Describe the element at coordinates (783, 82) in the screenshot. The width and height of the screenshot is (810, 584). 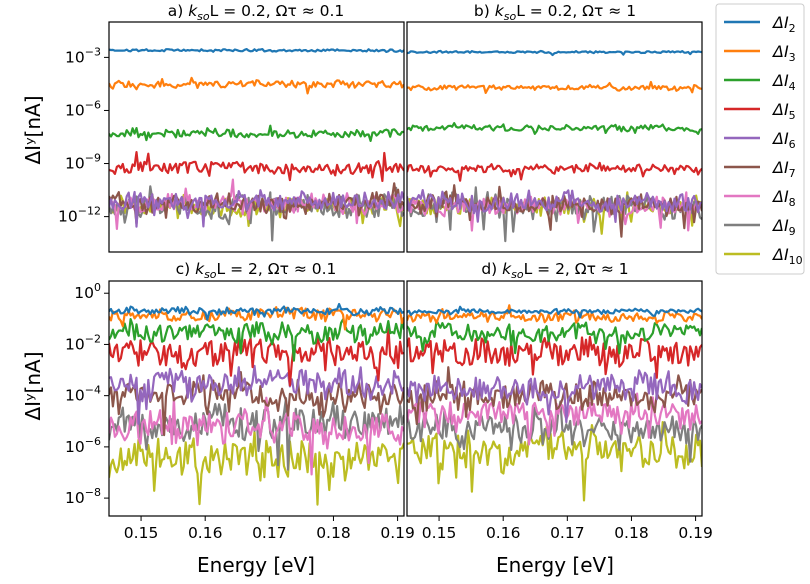
I see `legend-label-4: ΔI4` at that location.